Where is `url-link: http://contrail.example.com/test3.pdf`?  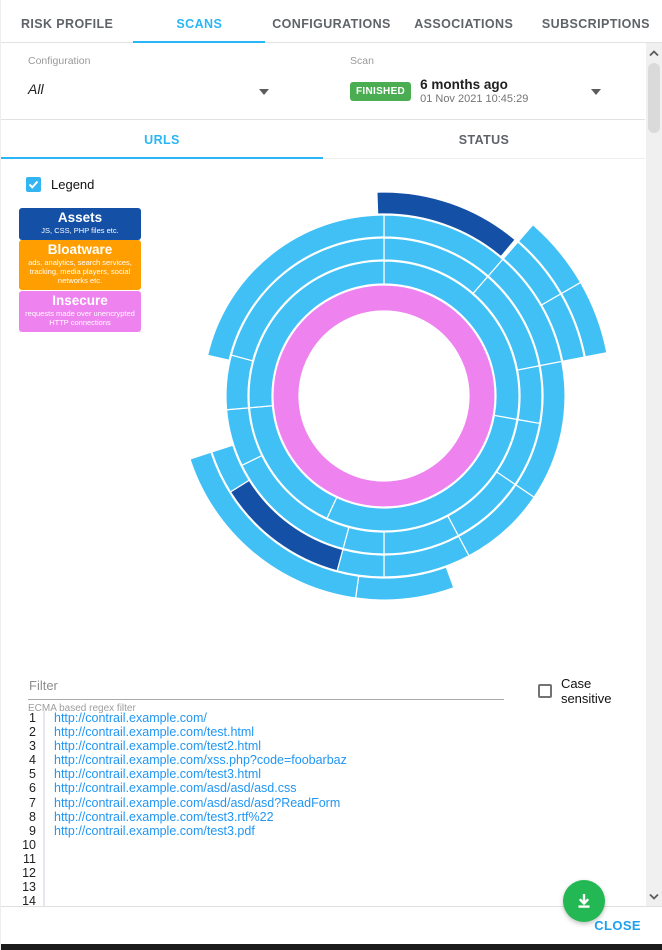
url-link: http://contrail.example.com/test3.pdf is located at coordinates (154, 830).